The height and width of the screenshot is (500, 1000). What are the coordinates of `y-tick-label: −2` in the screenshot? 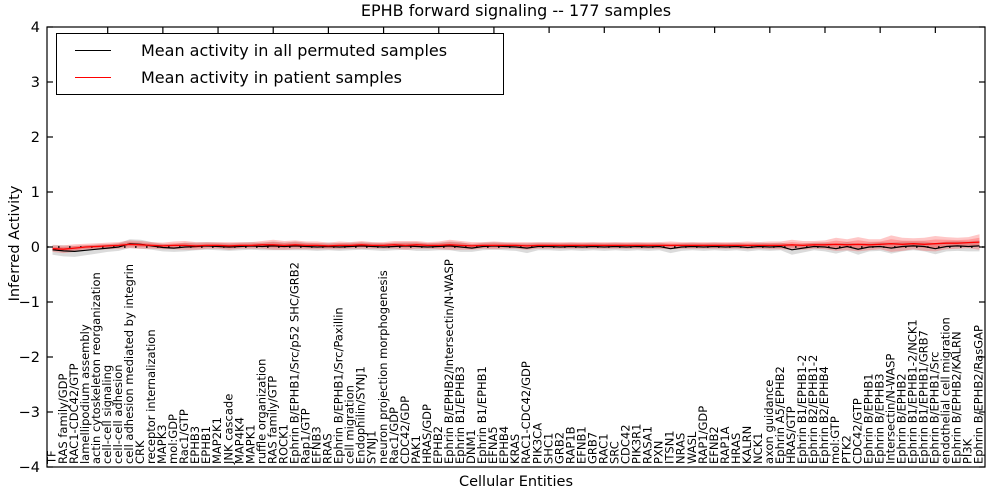 It's located at (29, 358).